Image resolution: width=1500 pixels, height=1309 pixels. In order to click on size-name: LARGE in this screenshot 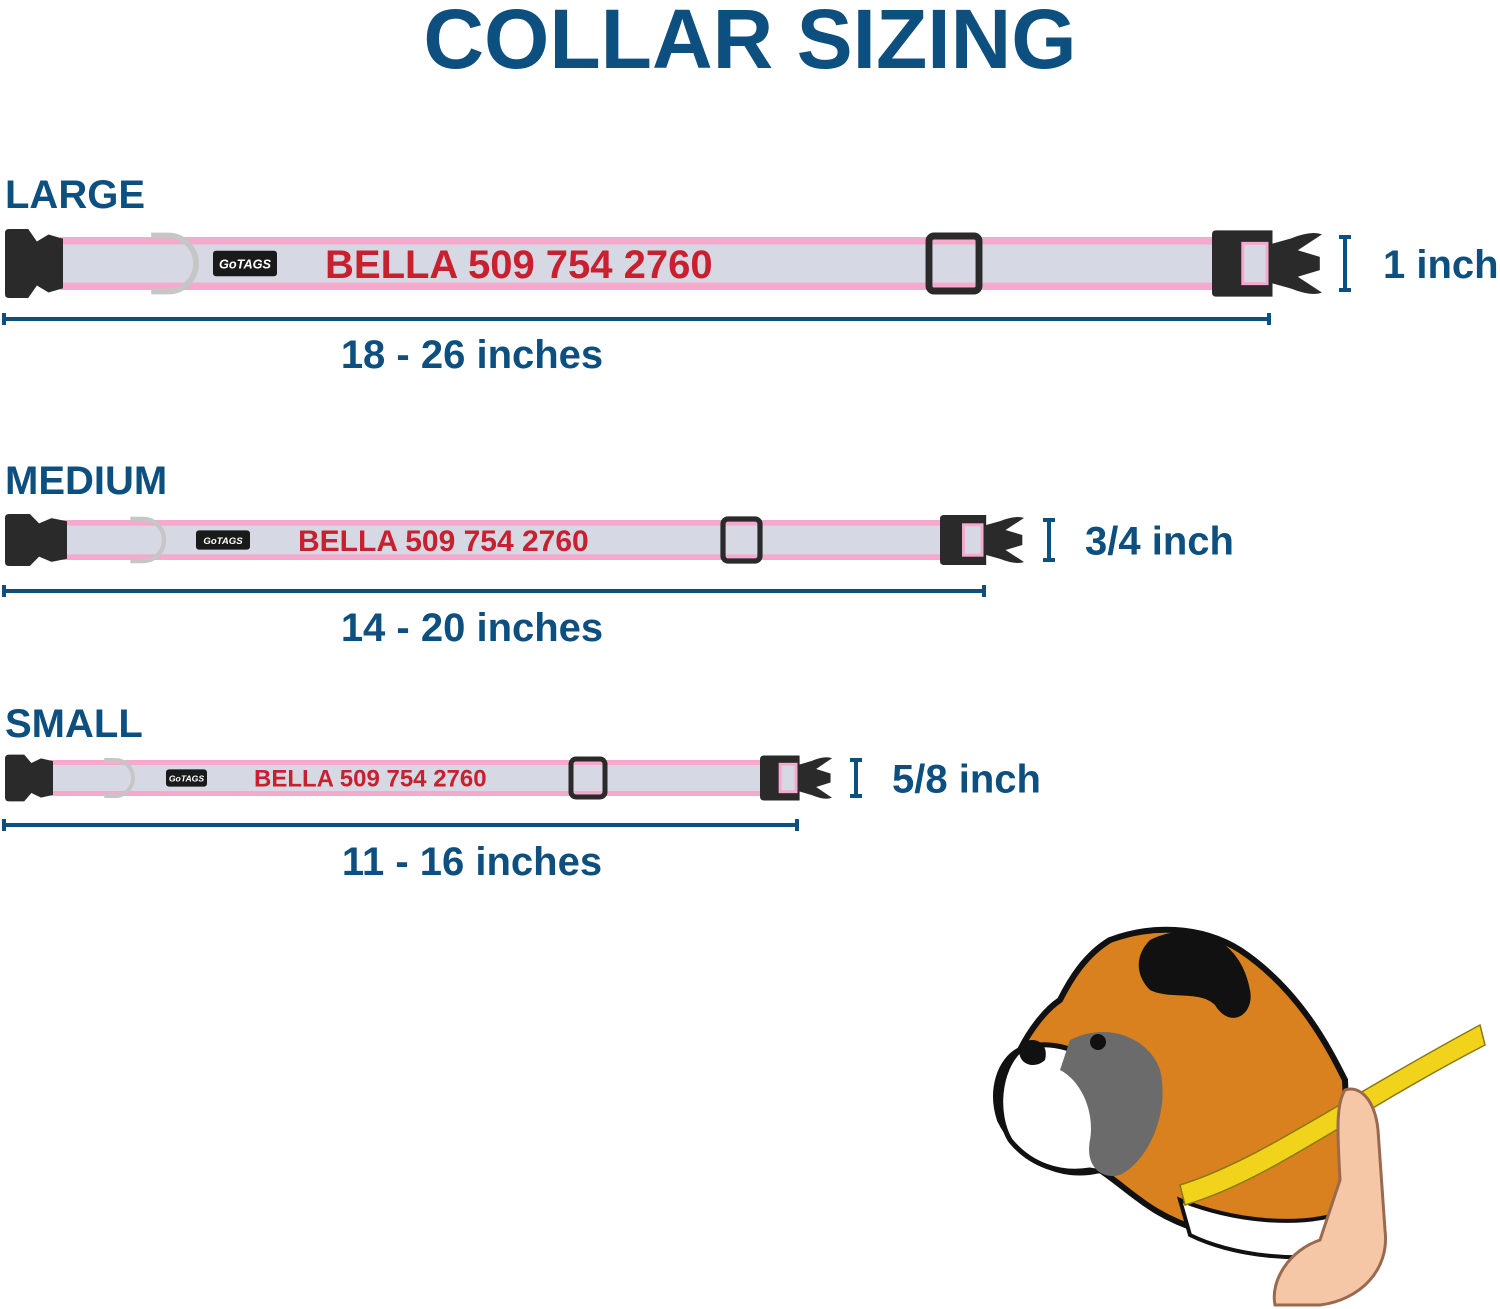, I will do `click(75, 195)`.